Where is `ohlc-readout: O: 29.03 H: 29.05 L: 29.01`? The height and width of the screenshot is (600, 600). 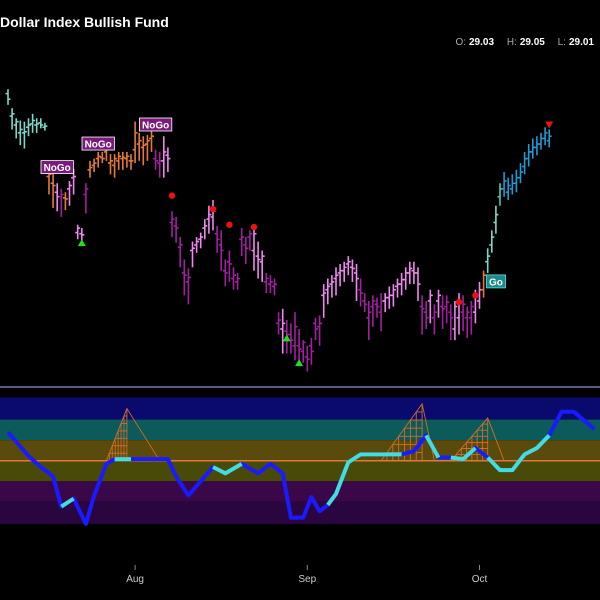
ohlc-readout: O: 29.03 H: 29.05 L: 29.01 is located at coordinates (519, 42).